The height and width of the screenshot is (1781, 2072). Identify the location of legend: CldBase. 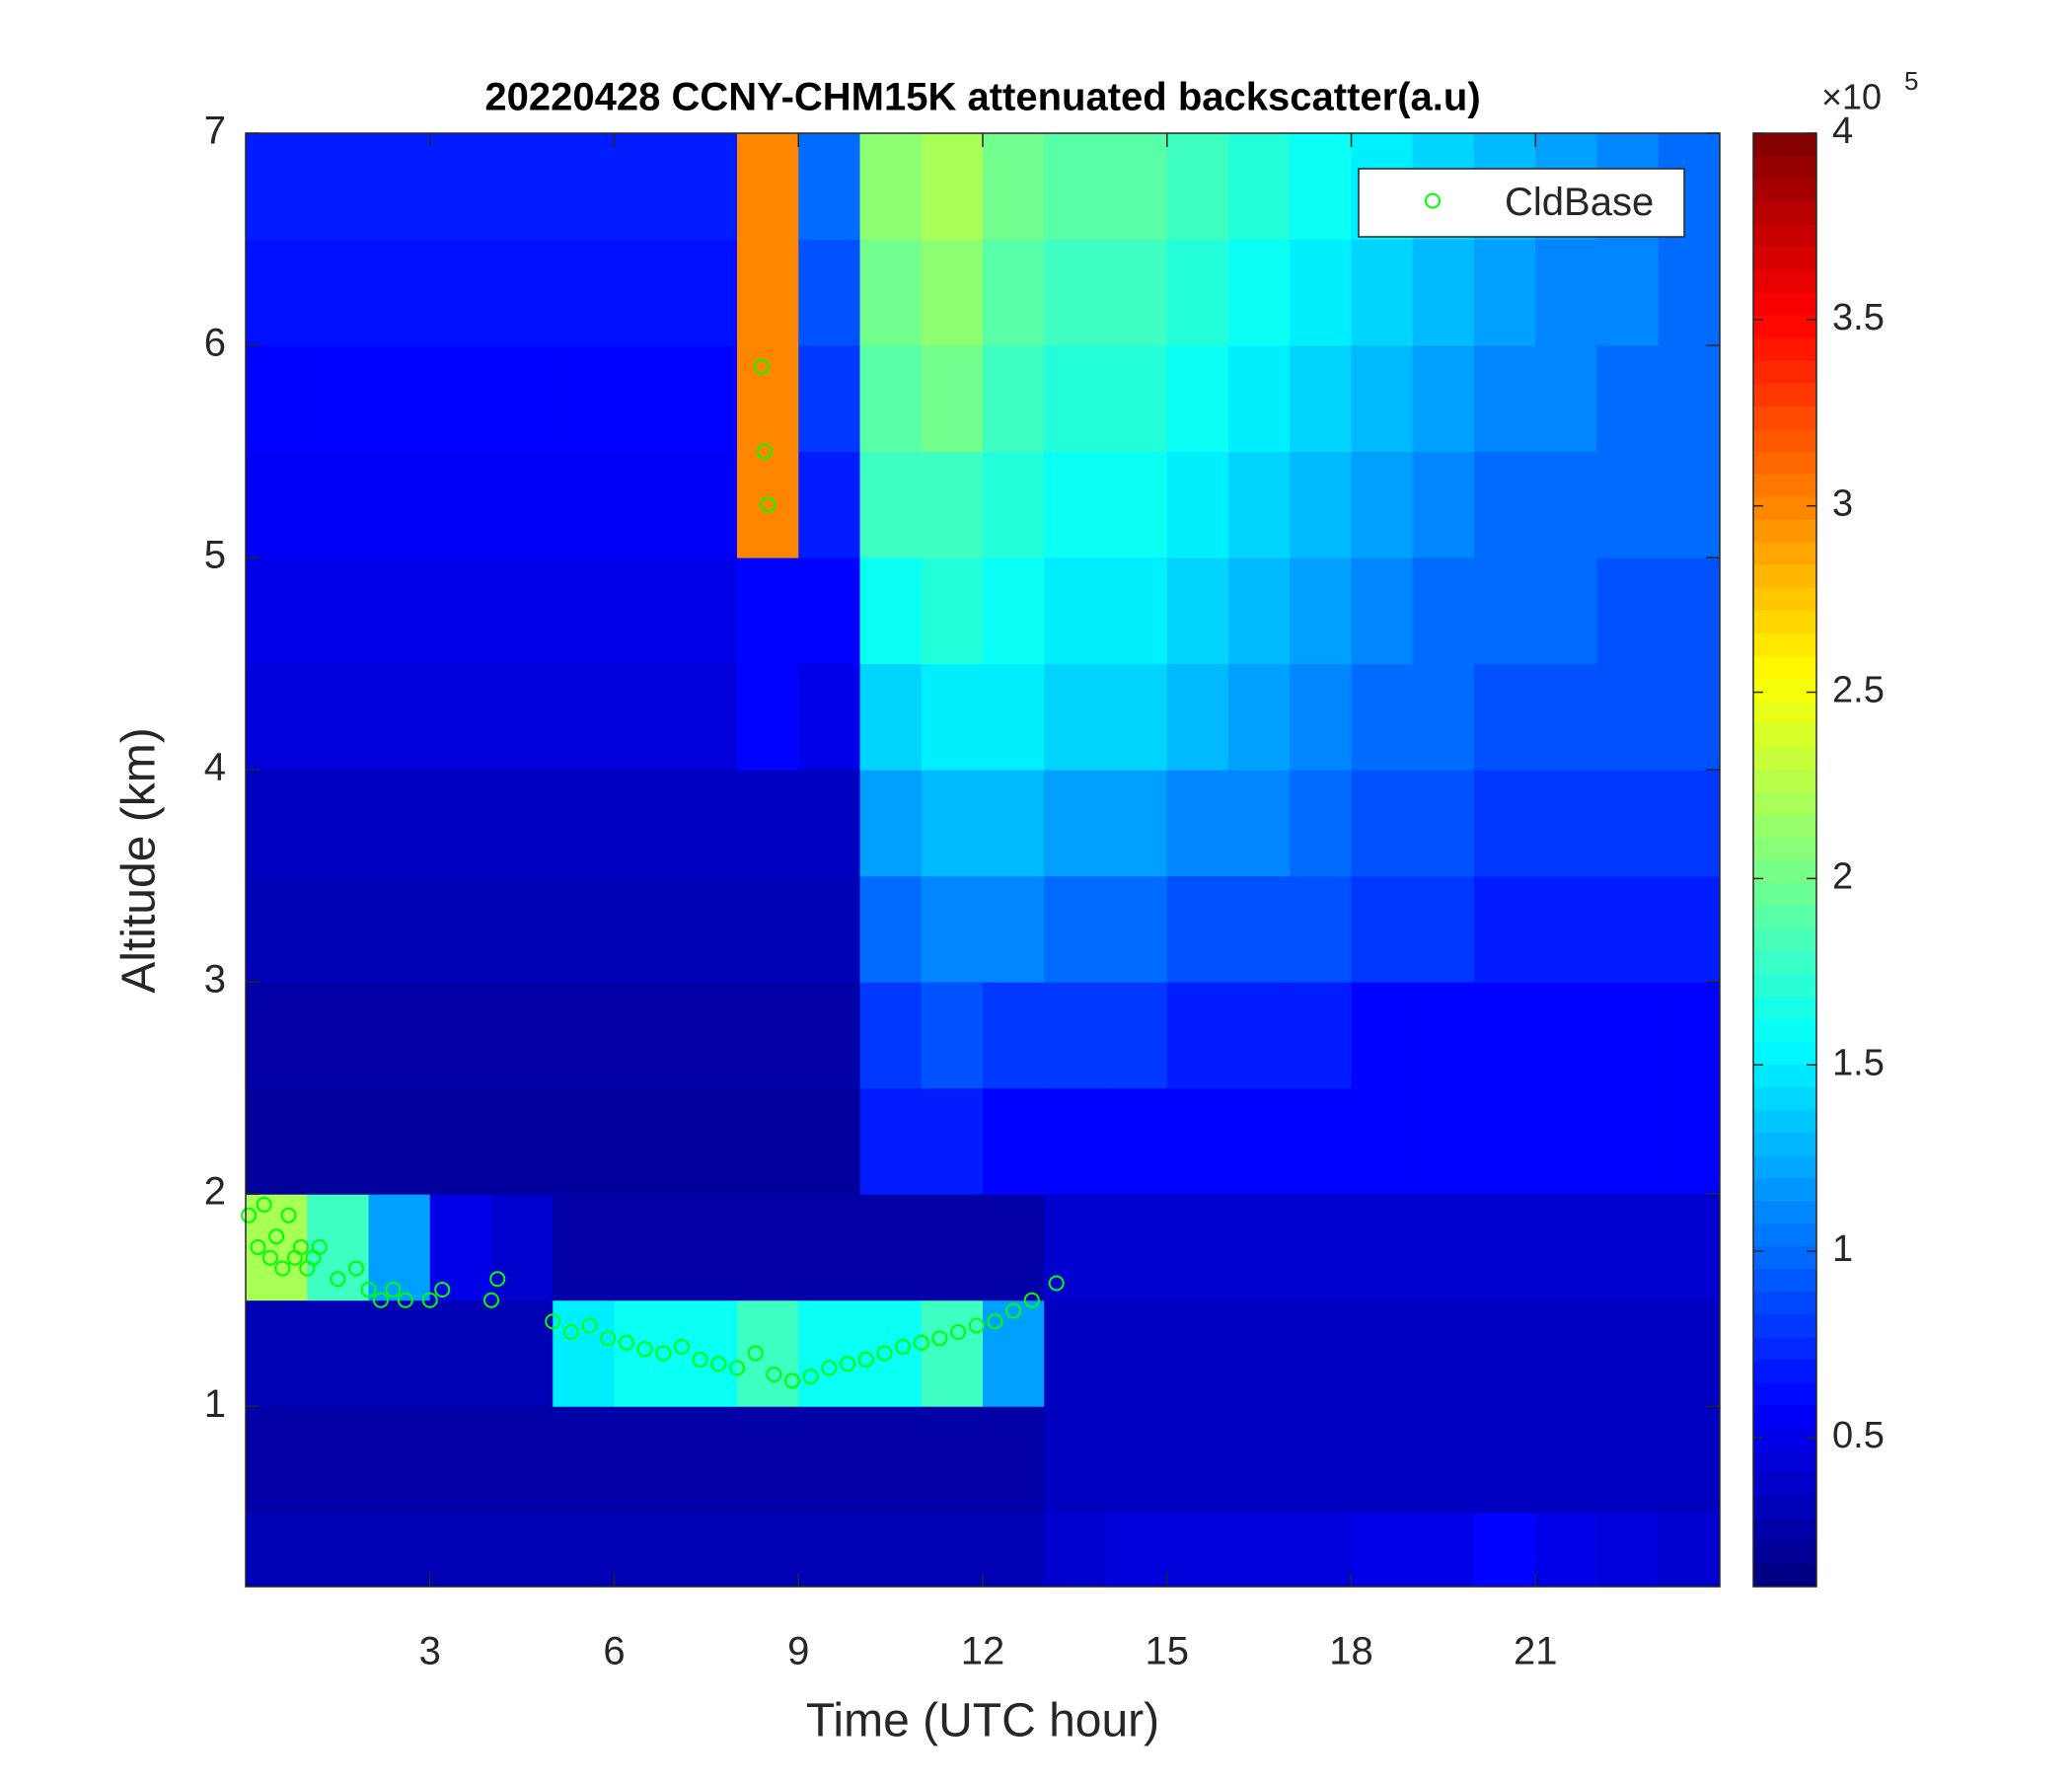
(1521, 203).